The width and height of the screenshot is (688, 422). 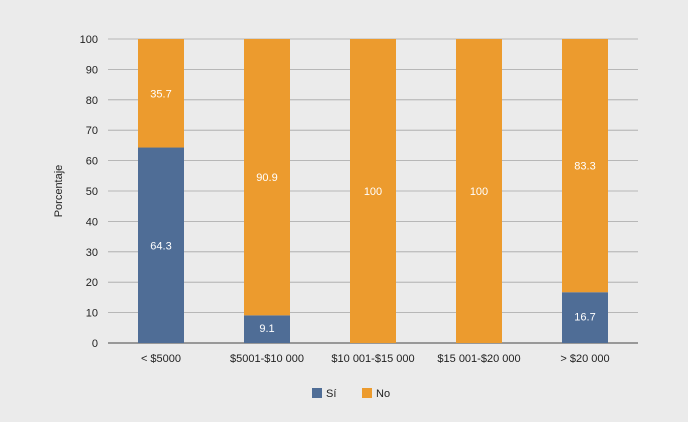 What do you see at coordinates (89, 40) in the screenshot?
I see `y-tick-label: 100` at bounding box center [89, 40].